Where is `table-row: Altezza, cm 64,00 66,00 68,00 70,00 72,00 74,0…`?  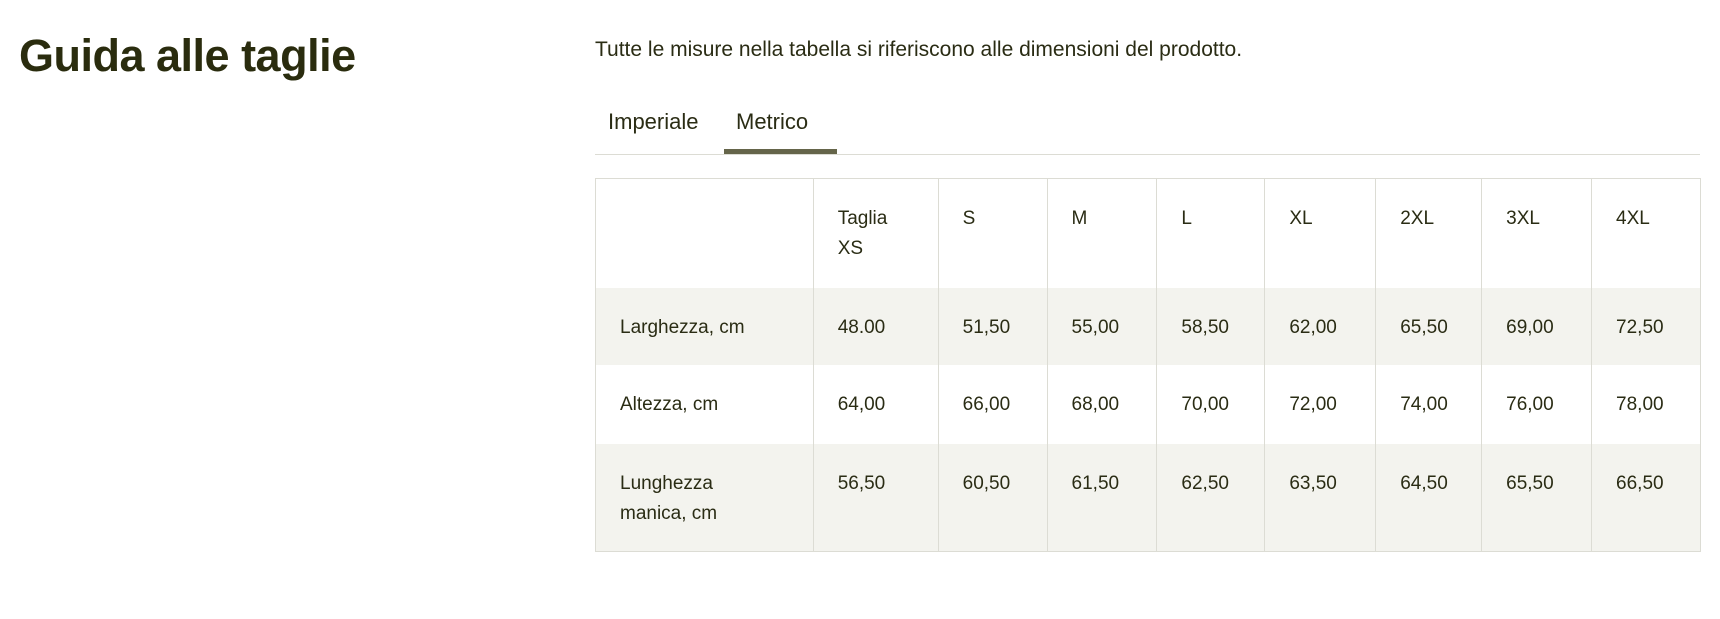 table-row: Altezza, cm 64,00 66,00 68,00 70,00 72,00 74,0… is located at coordinates (1148, 404).